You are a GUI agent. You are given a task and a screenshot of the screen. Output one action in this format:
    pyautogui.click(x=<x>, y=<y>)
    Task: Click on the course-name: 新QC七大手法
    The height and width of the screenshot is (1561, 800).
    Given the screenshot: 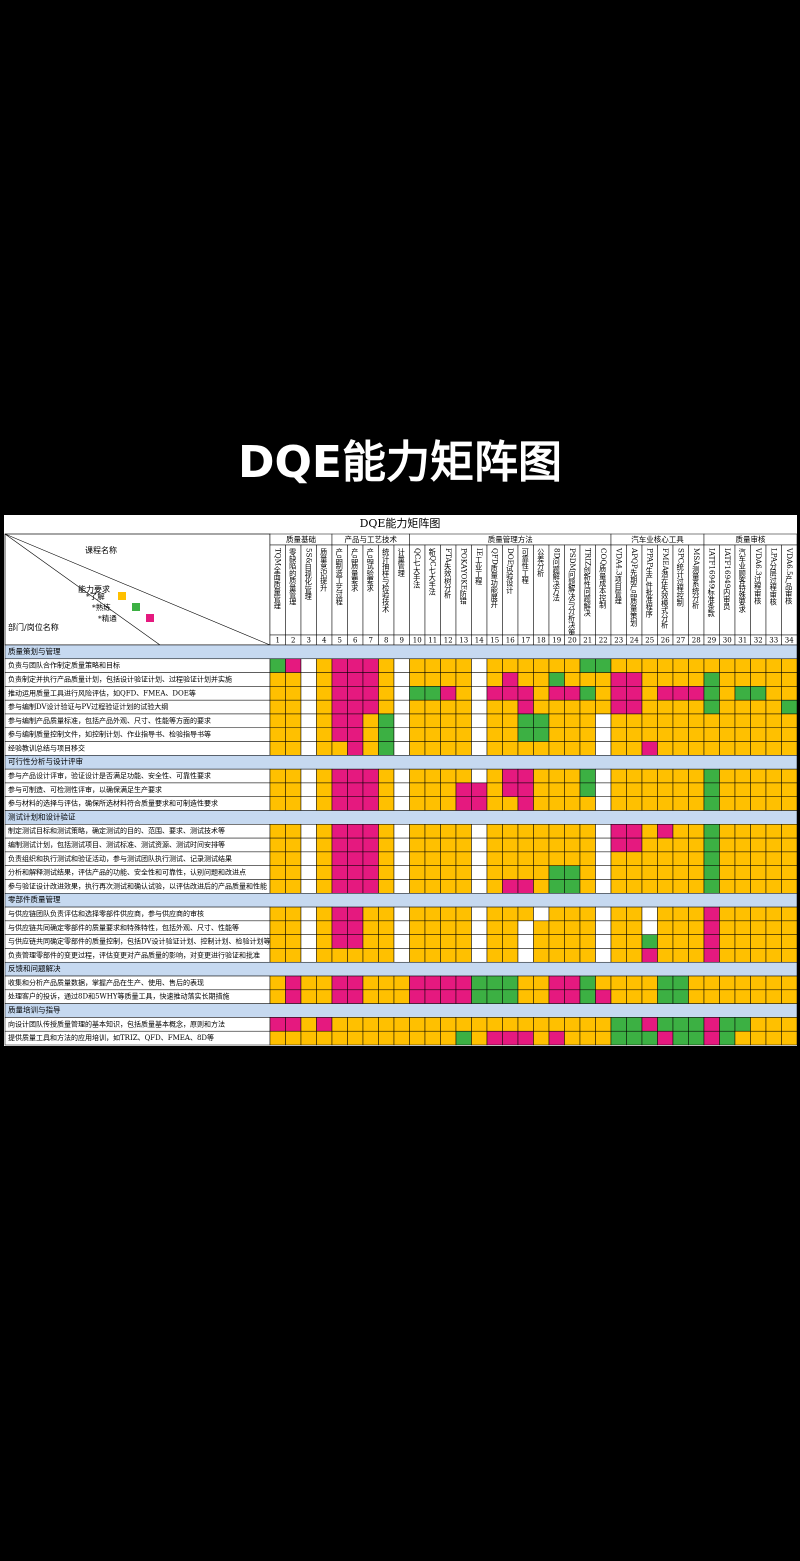 What is the action you would take?
    pyautogui.click(x=432, y=571)
    